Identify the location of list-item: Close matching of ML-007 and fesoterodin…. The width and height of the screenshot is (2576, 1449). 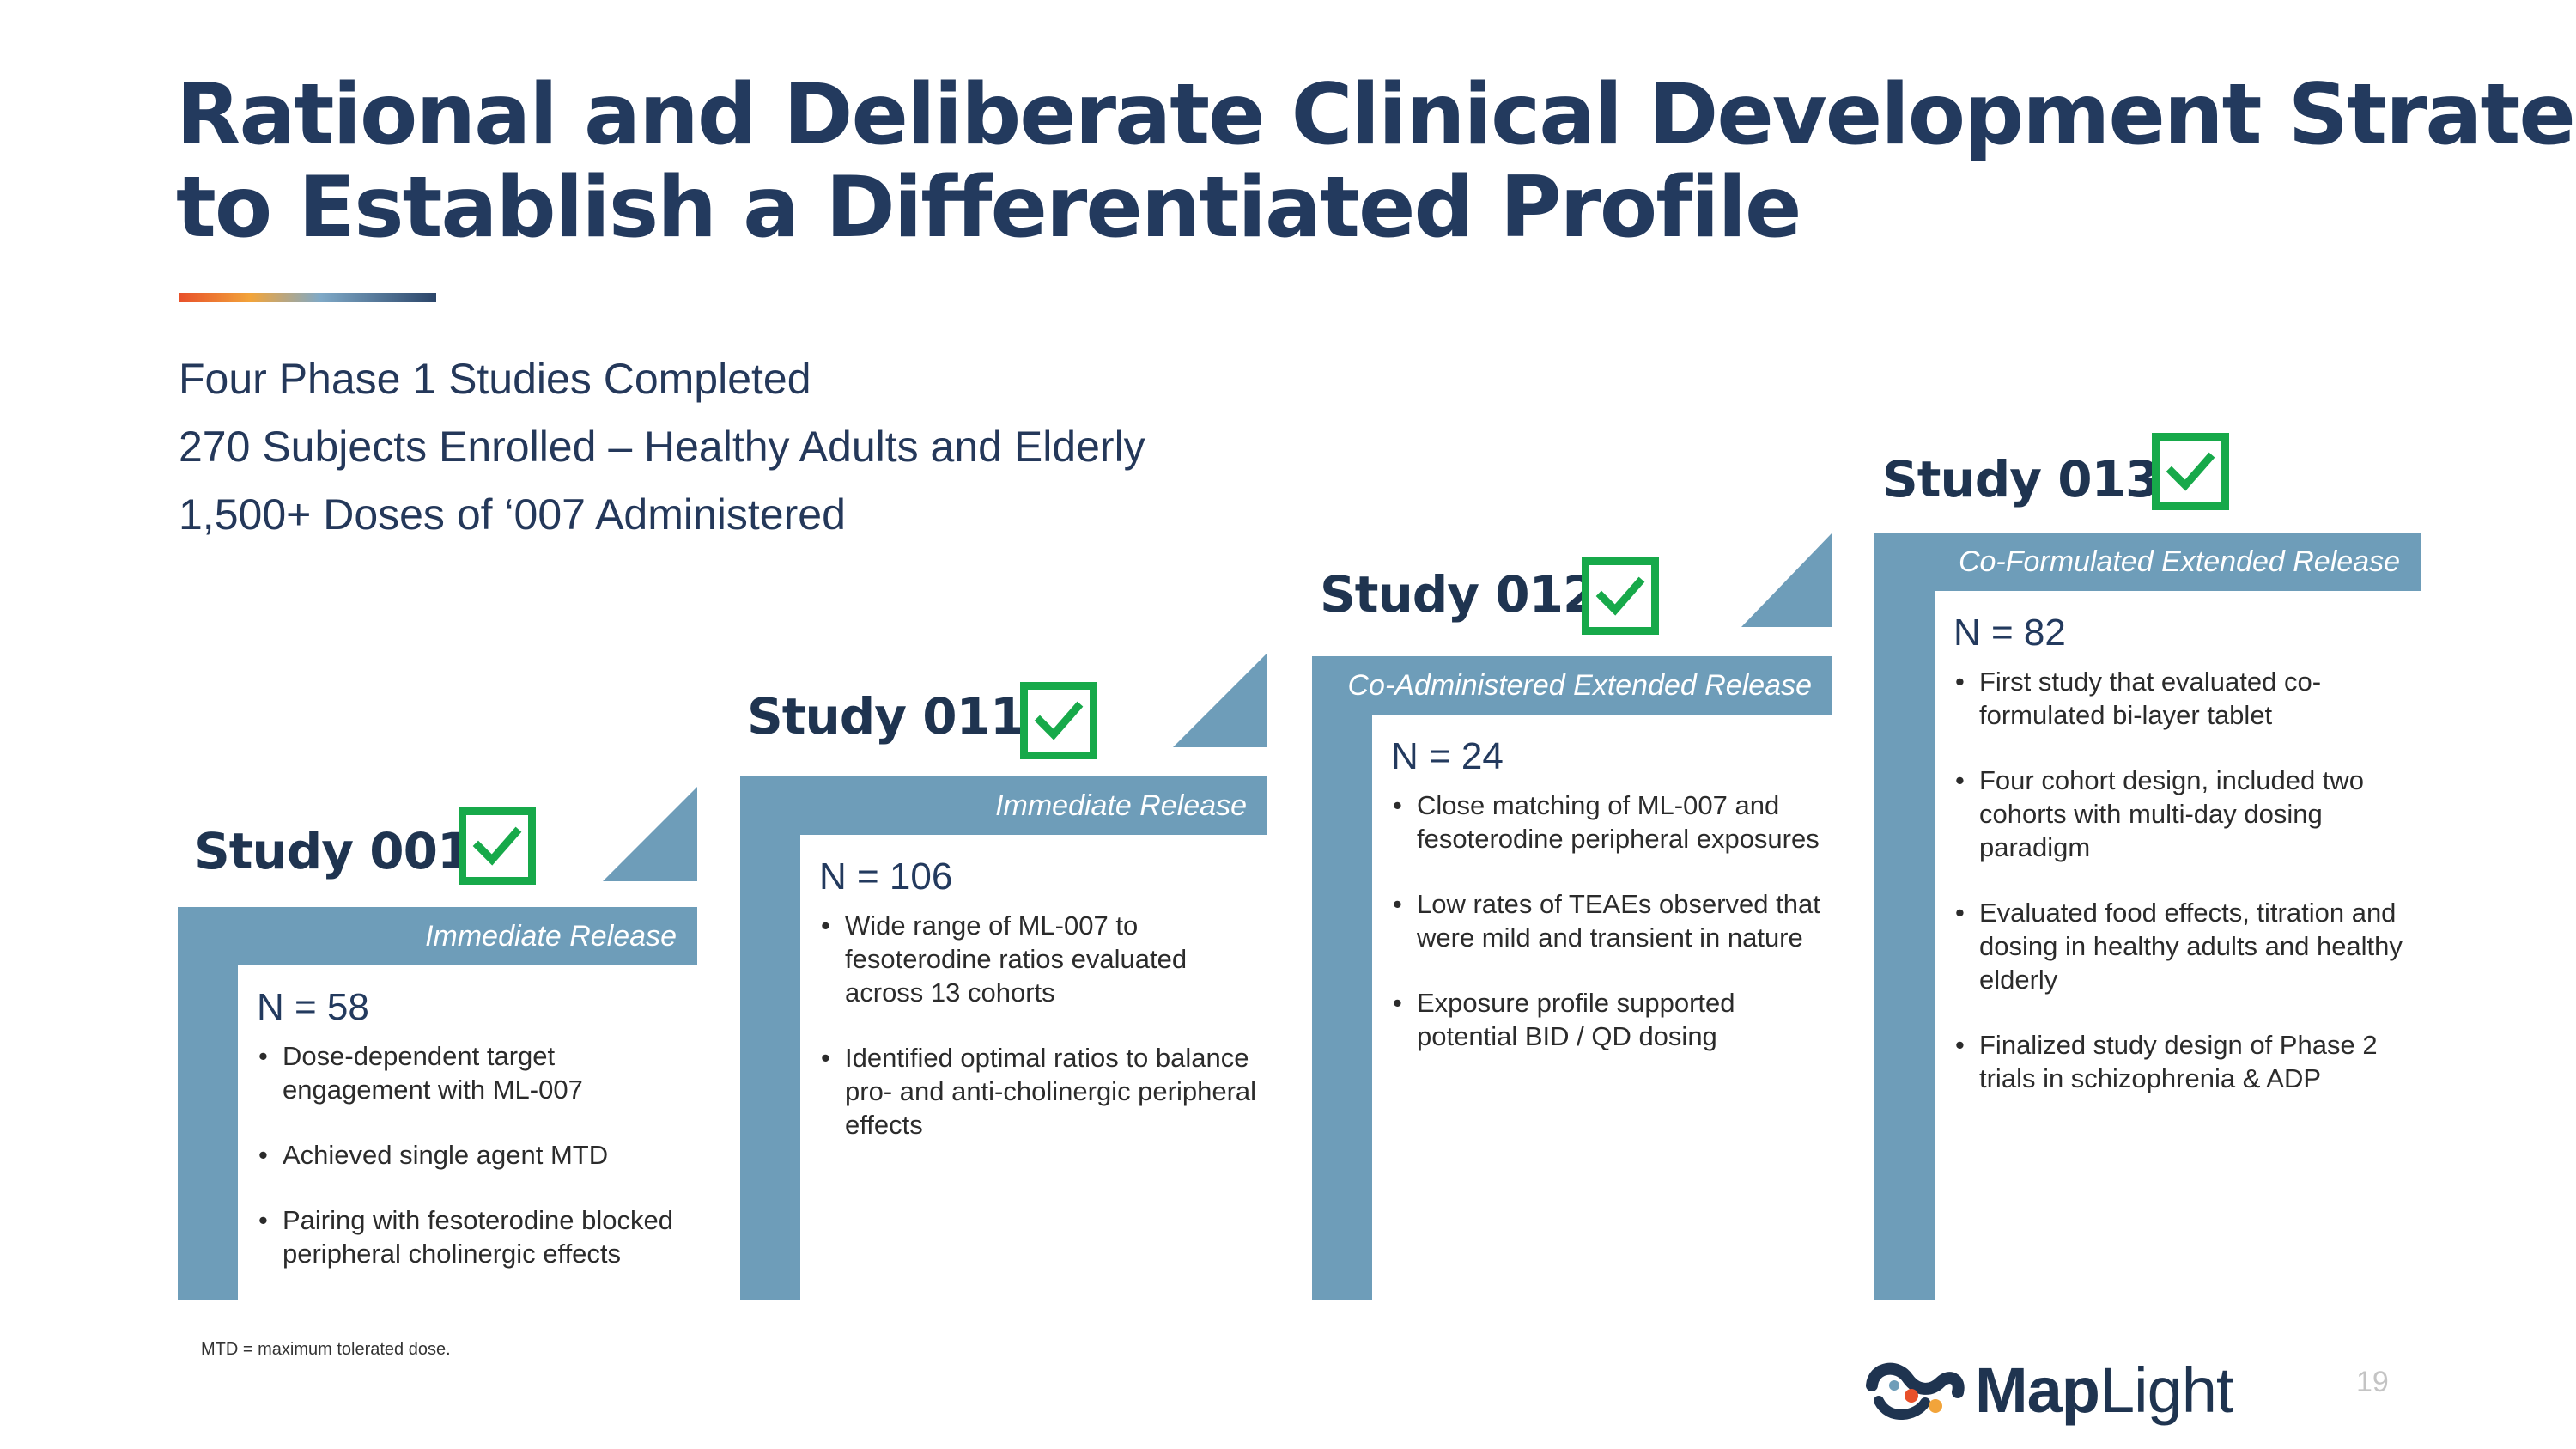
(1612, 821).